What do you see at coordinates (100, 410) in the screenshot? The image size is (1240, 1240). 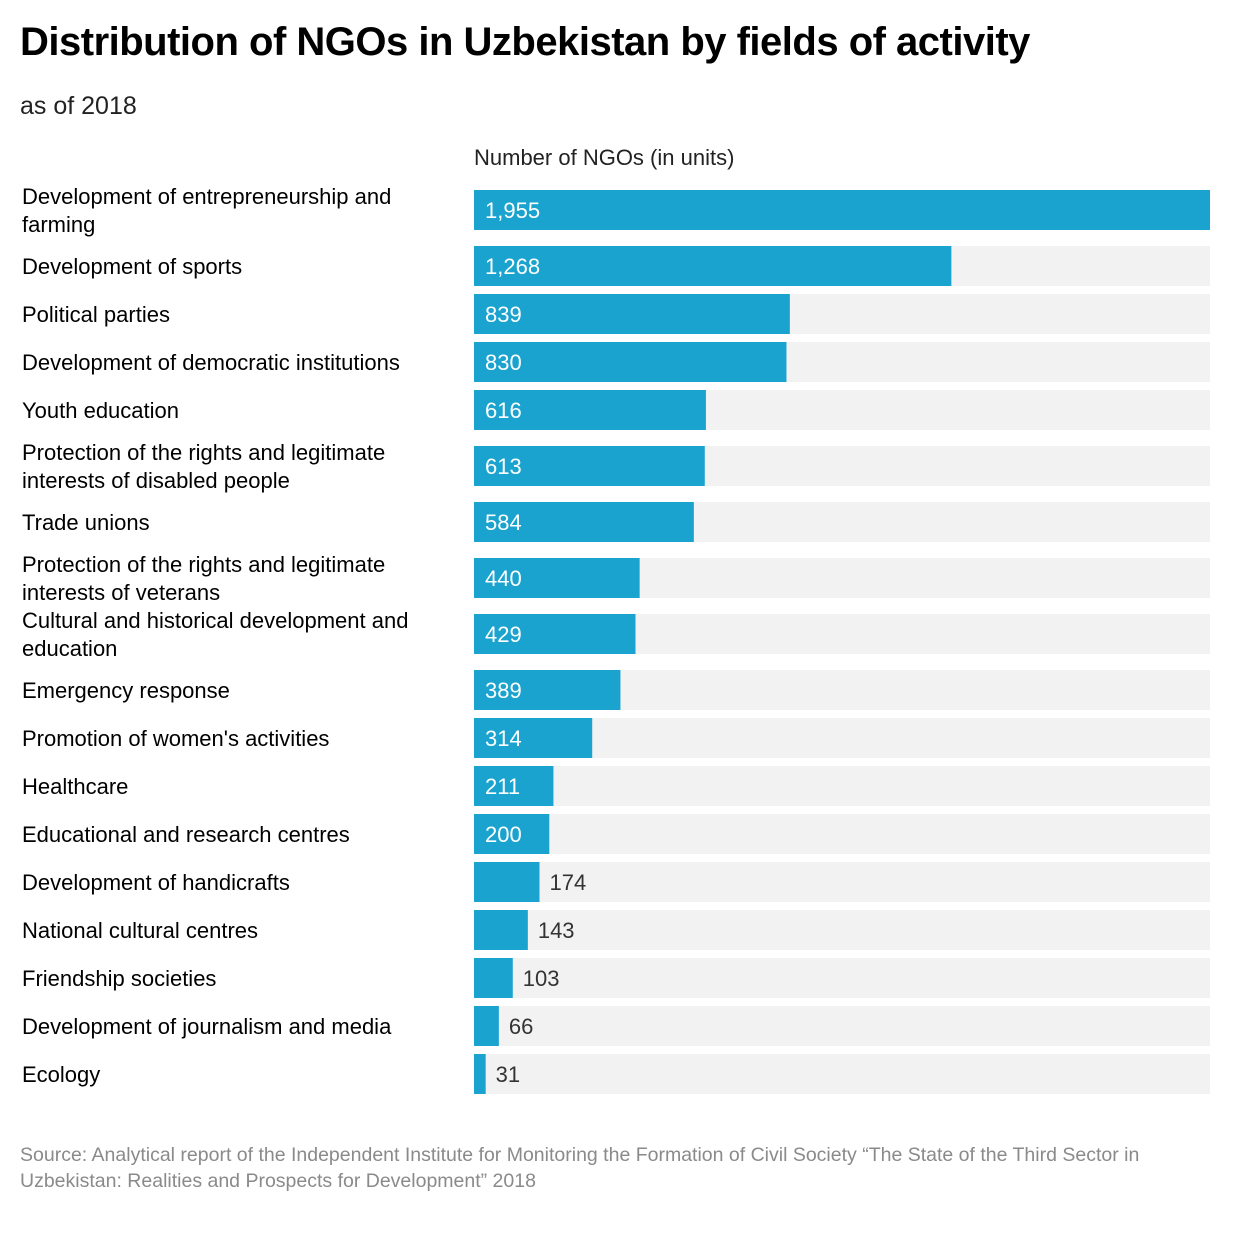 I see `category-label: Youth education` at bounding box center [100, 410].